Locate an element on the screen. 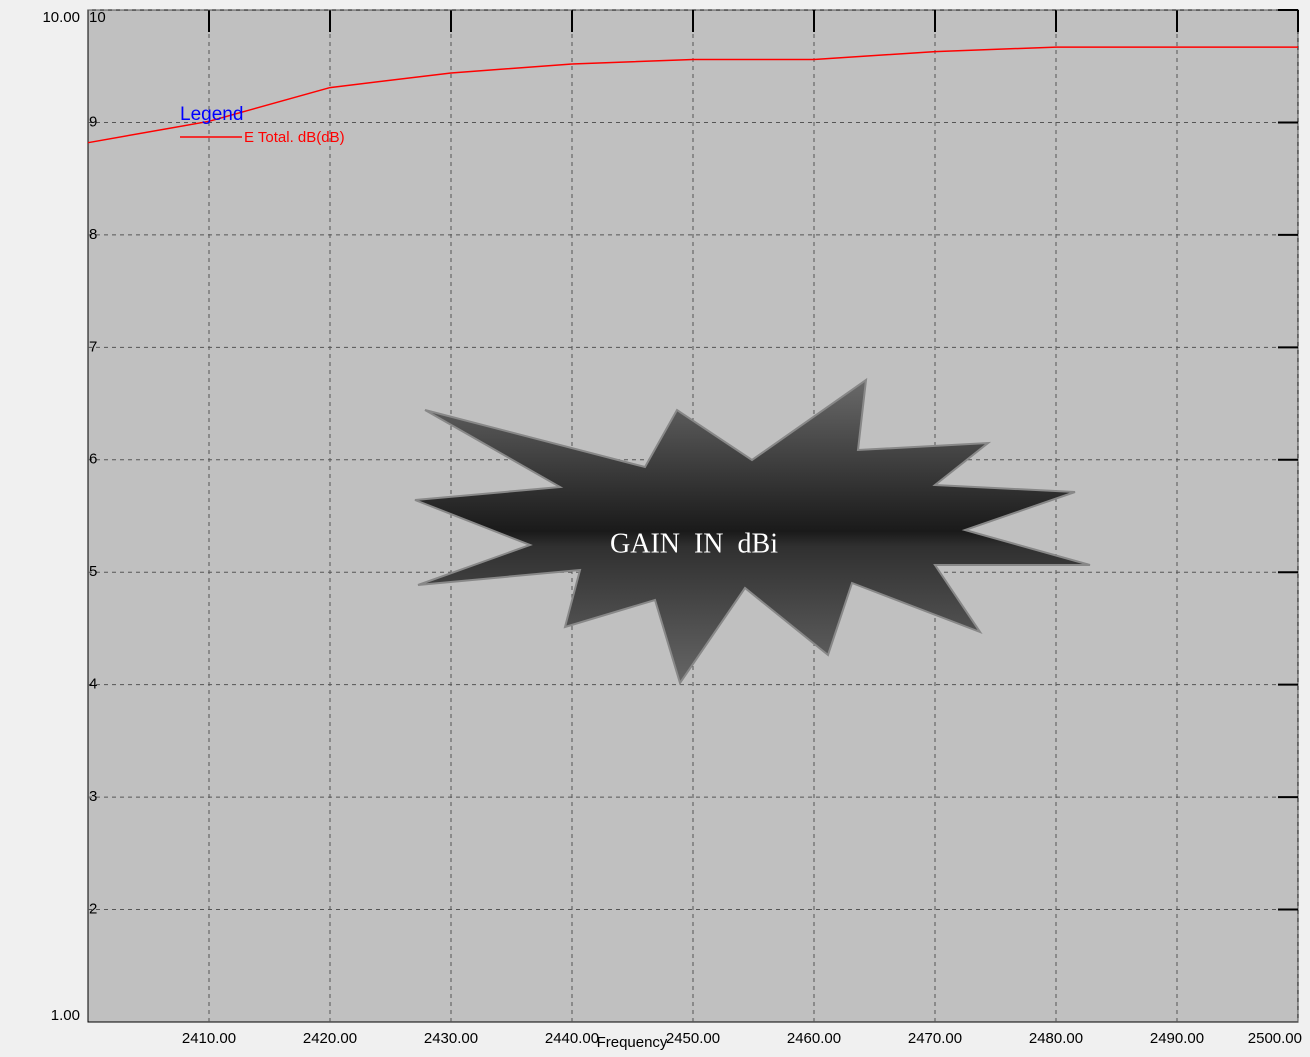  y-tick-label: 5 is located at coordinates (93, 571).